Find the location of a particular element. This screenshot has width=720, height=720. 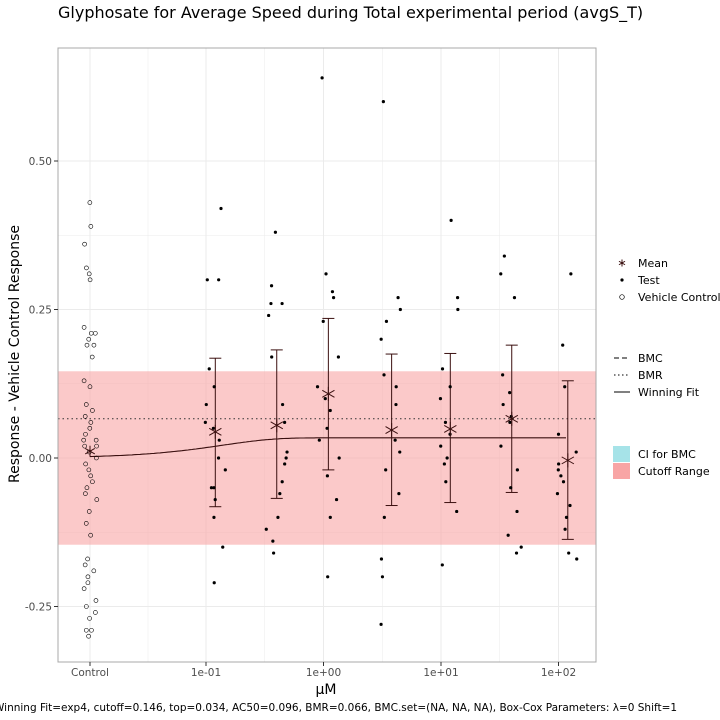

legend-label: Test is located at coordinates (648, 280).